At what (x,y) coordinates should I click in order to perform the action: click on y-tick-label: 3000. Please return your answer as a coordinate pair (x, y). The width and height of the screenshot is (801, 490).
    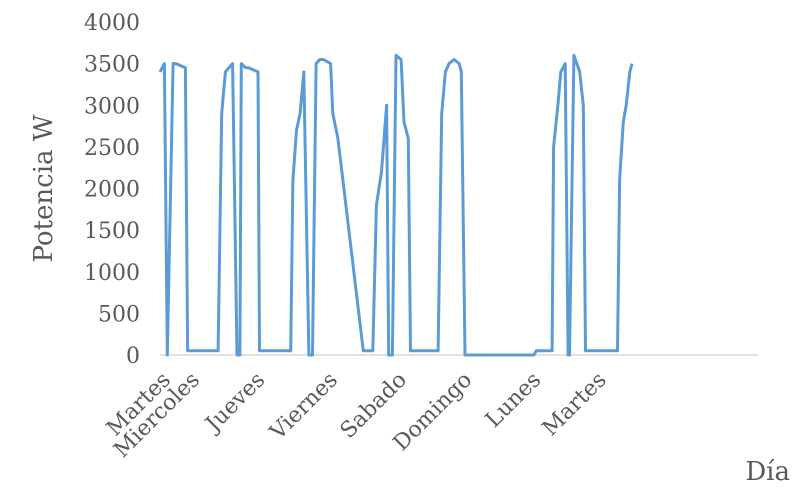
    Looking at the image, I should click on (112, 106).